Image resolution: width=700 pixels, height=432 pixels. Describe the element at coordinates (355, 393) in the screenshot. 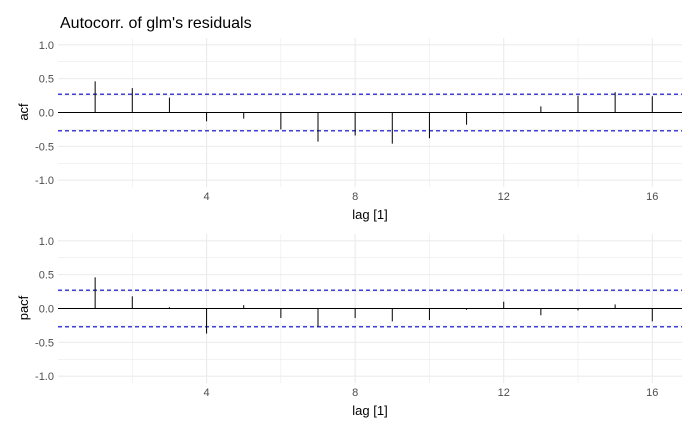

I see `pacf-x-tick-label: 8` at that location.